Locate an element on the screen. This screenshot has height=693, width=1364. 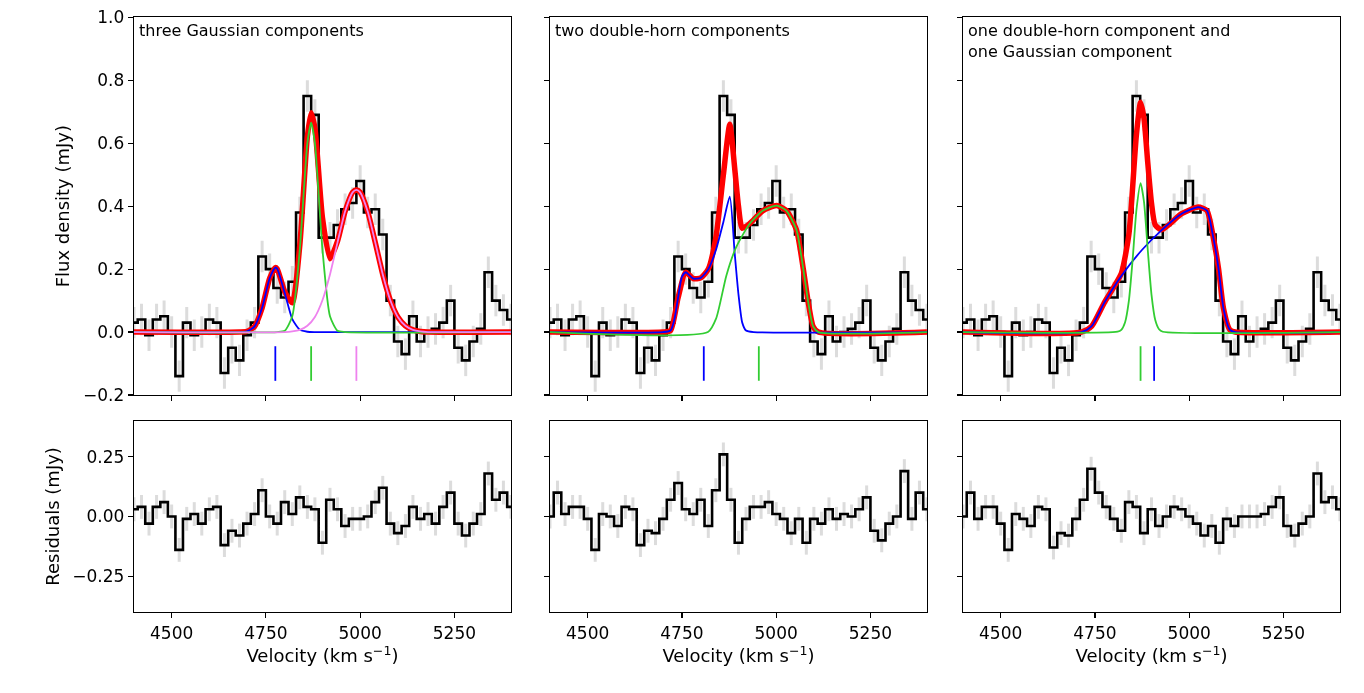
y-tick-label: 0.8 is located at coordinates (111, 80).